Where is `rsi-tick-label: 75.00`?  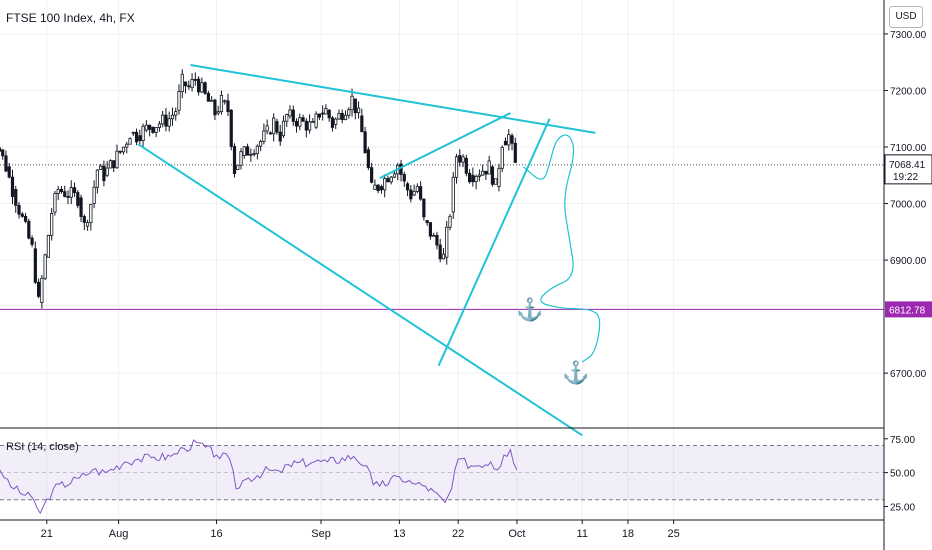 rsi-tick-label: 75.00 is located at coordinates (902, 440).